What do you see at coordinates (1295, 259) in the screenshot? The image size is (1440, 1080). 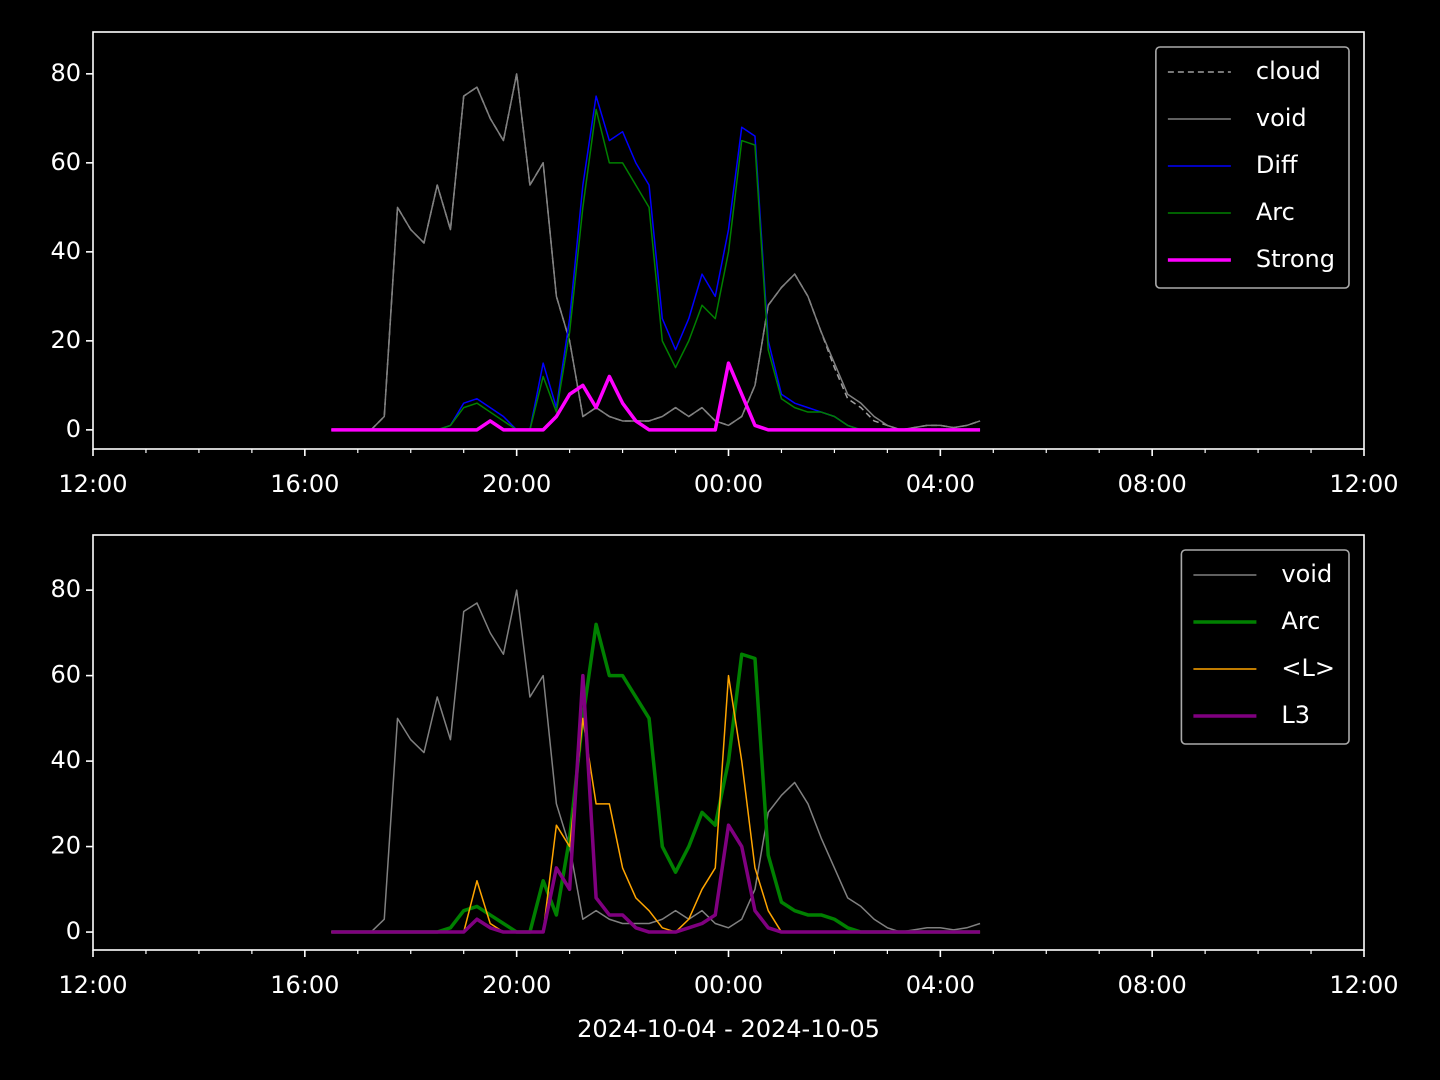 I see `legend-label: Strong` at bounding box center [1295, 259].